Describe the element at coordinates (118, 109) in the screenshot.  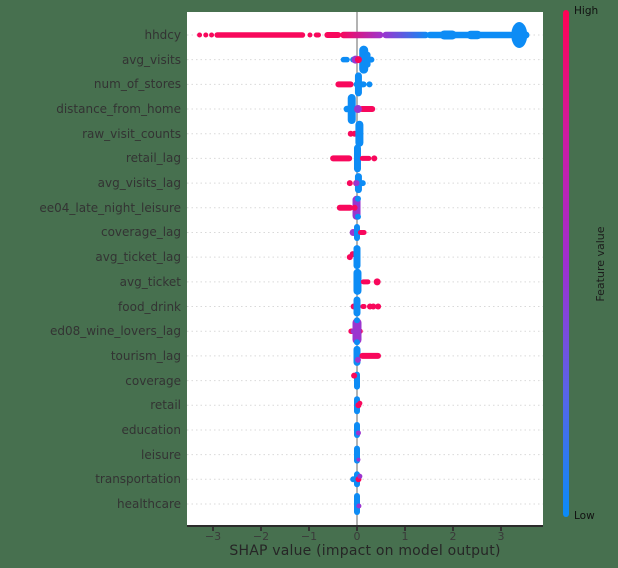
I see `y-axis-label-distance_from_home: distance_from_home` at that location.